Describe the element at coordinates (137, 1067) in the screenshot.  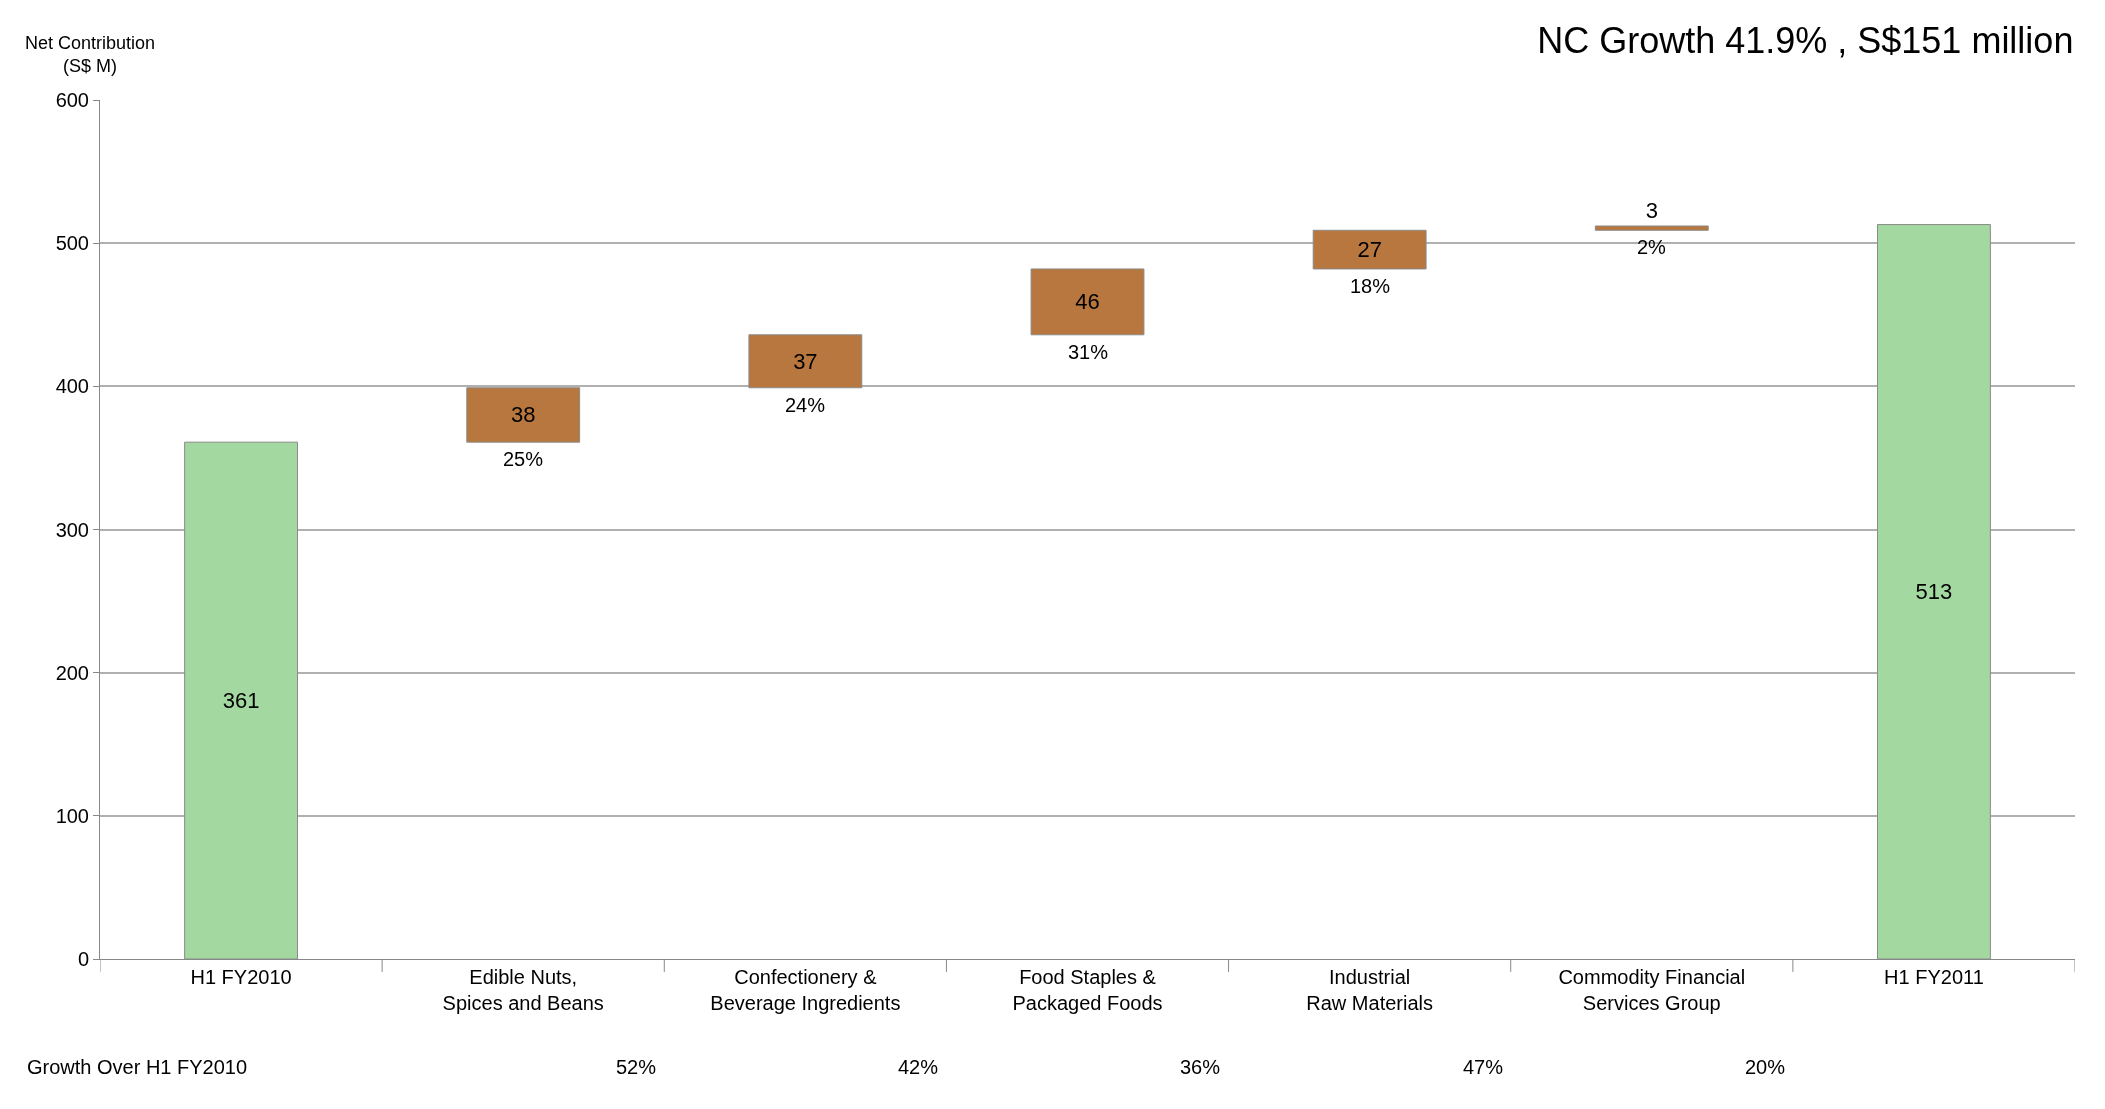
I see `text: Growth Over H1 FY2010` at that location.